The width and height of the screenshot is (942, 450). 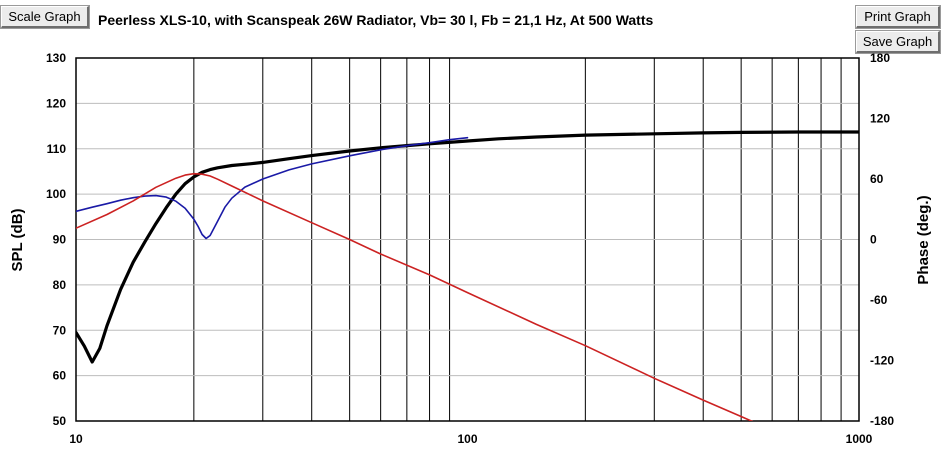 What do you see at coordinates (879, 300) in the screenshot?
I see `y2-tick-label: -60` at bounding box center [879, 300].